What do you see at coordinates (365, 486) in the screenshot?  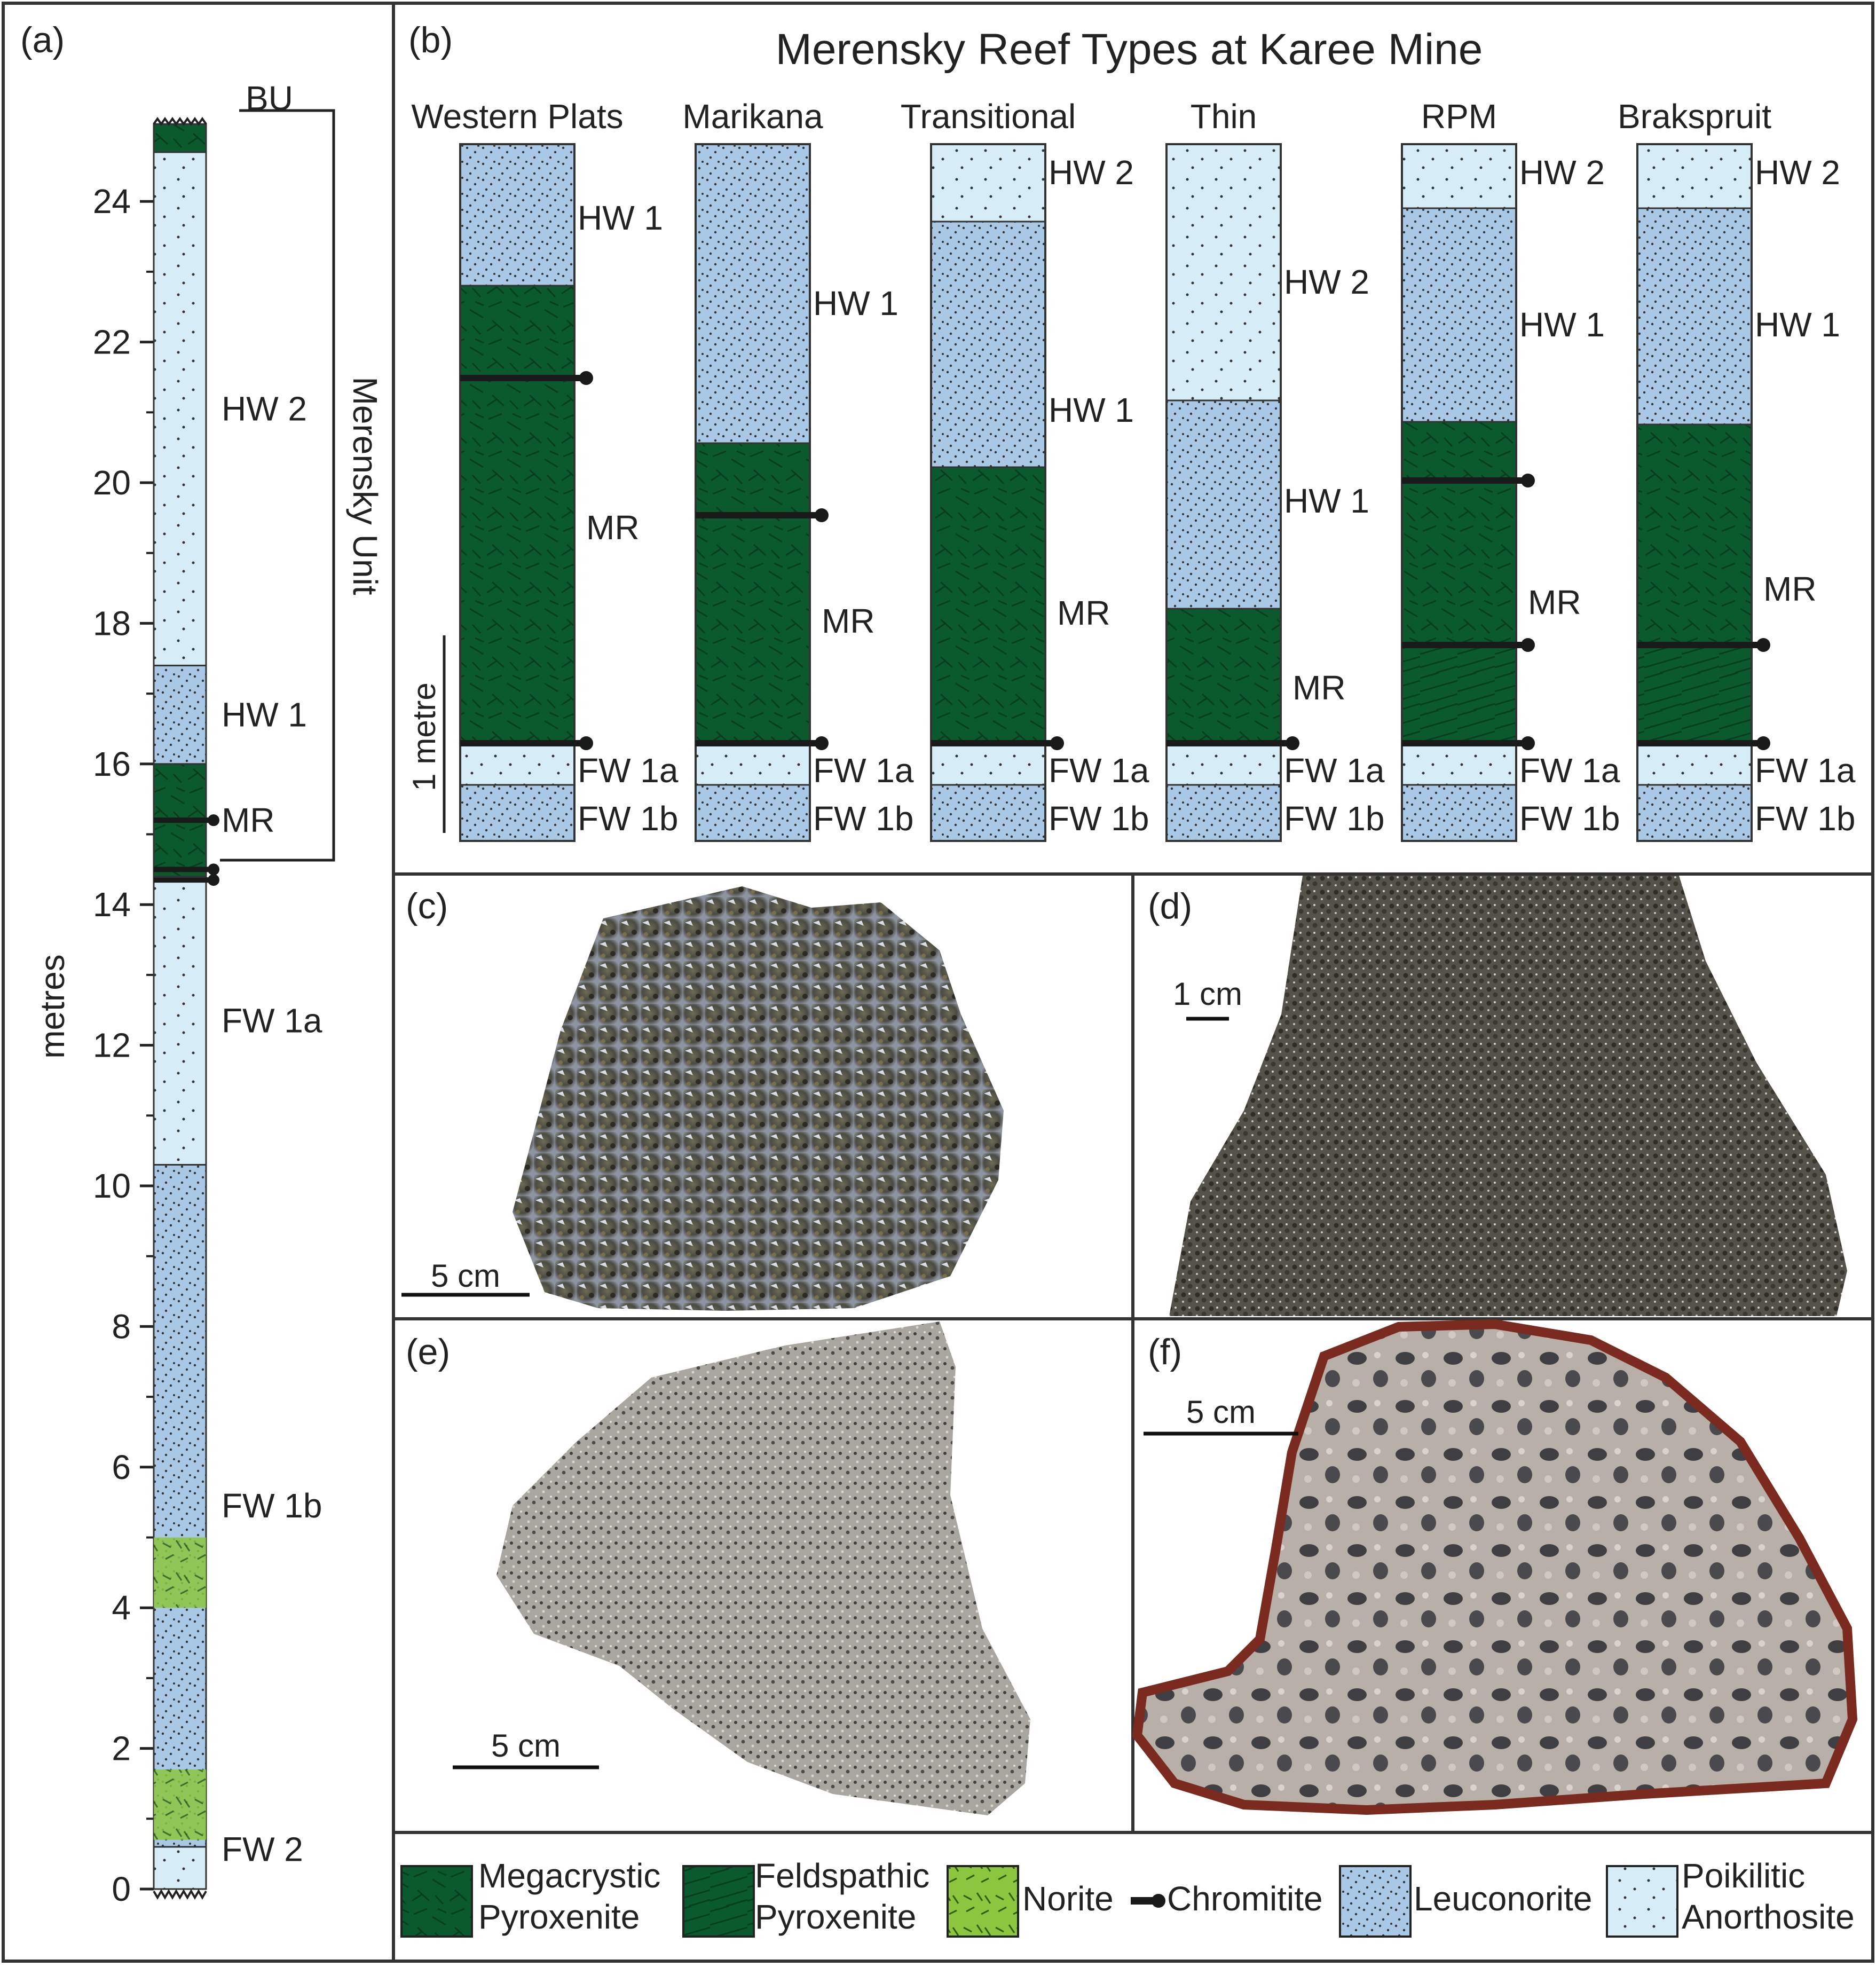 I see `merensky-unit-label: Merensky Unit` at bounding box center [365, 486].